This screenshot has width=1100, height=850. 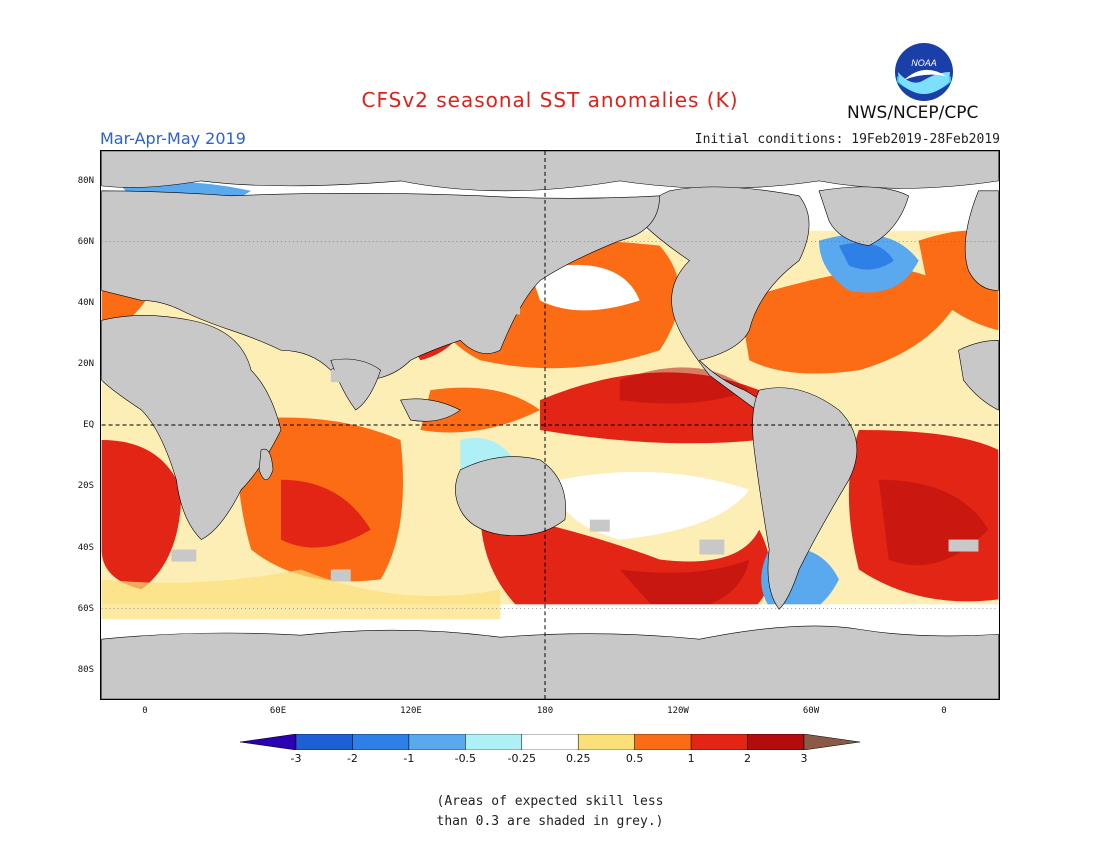 What do you see at coordinates (678, 711) in the screenshot?
I see `lon-label-120w: 120W` at bounding box center [678, 711].